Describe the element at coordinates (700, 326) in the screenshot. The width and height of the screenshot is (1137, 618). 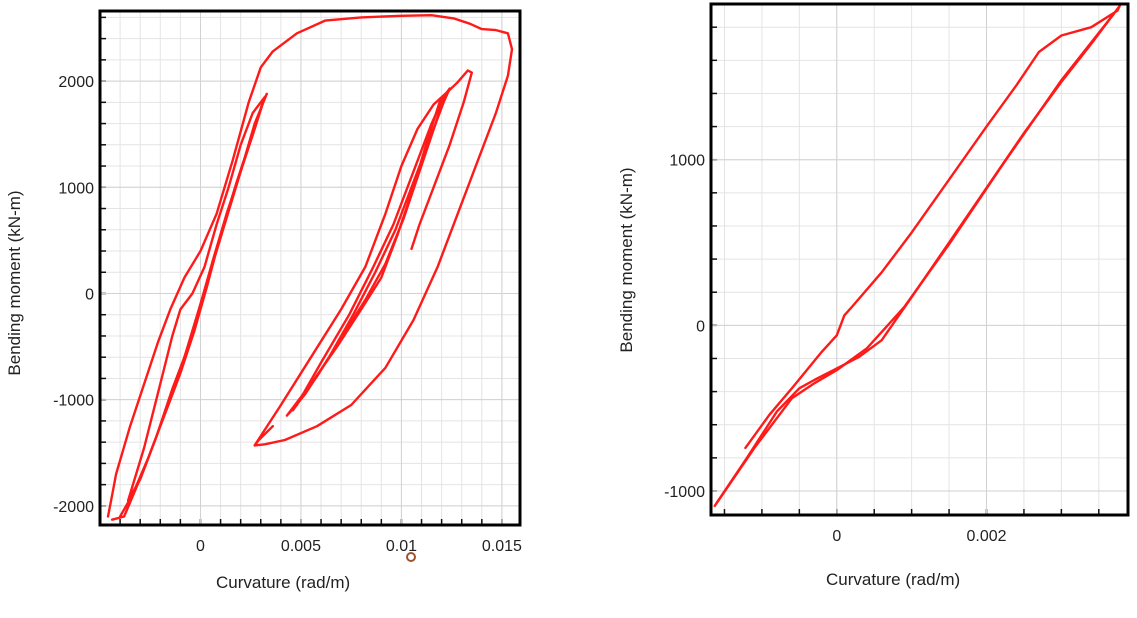
I see `right-chart-y-tick-label: 0` at that location.